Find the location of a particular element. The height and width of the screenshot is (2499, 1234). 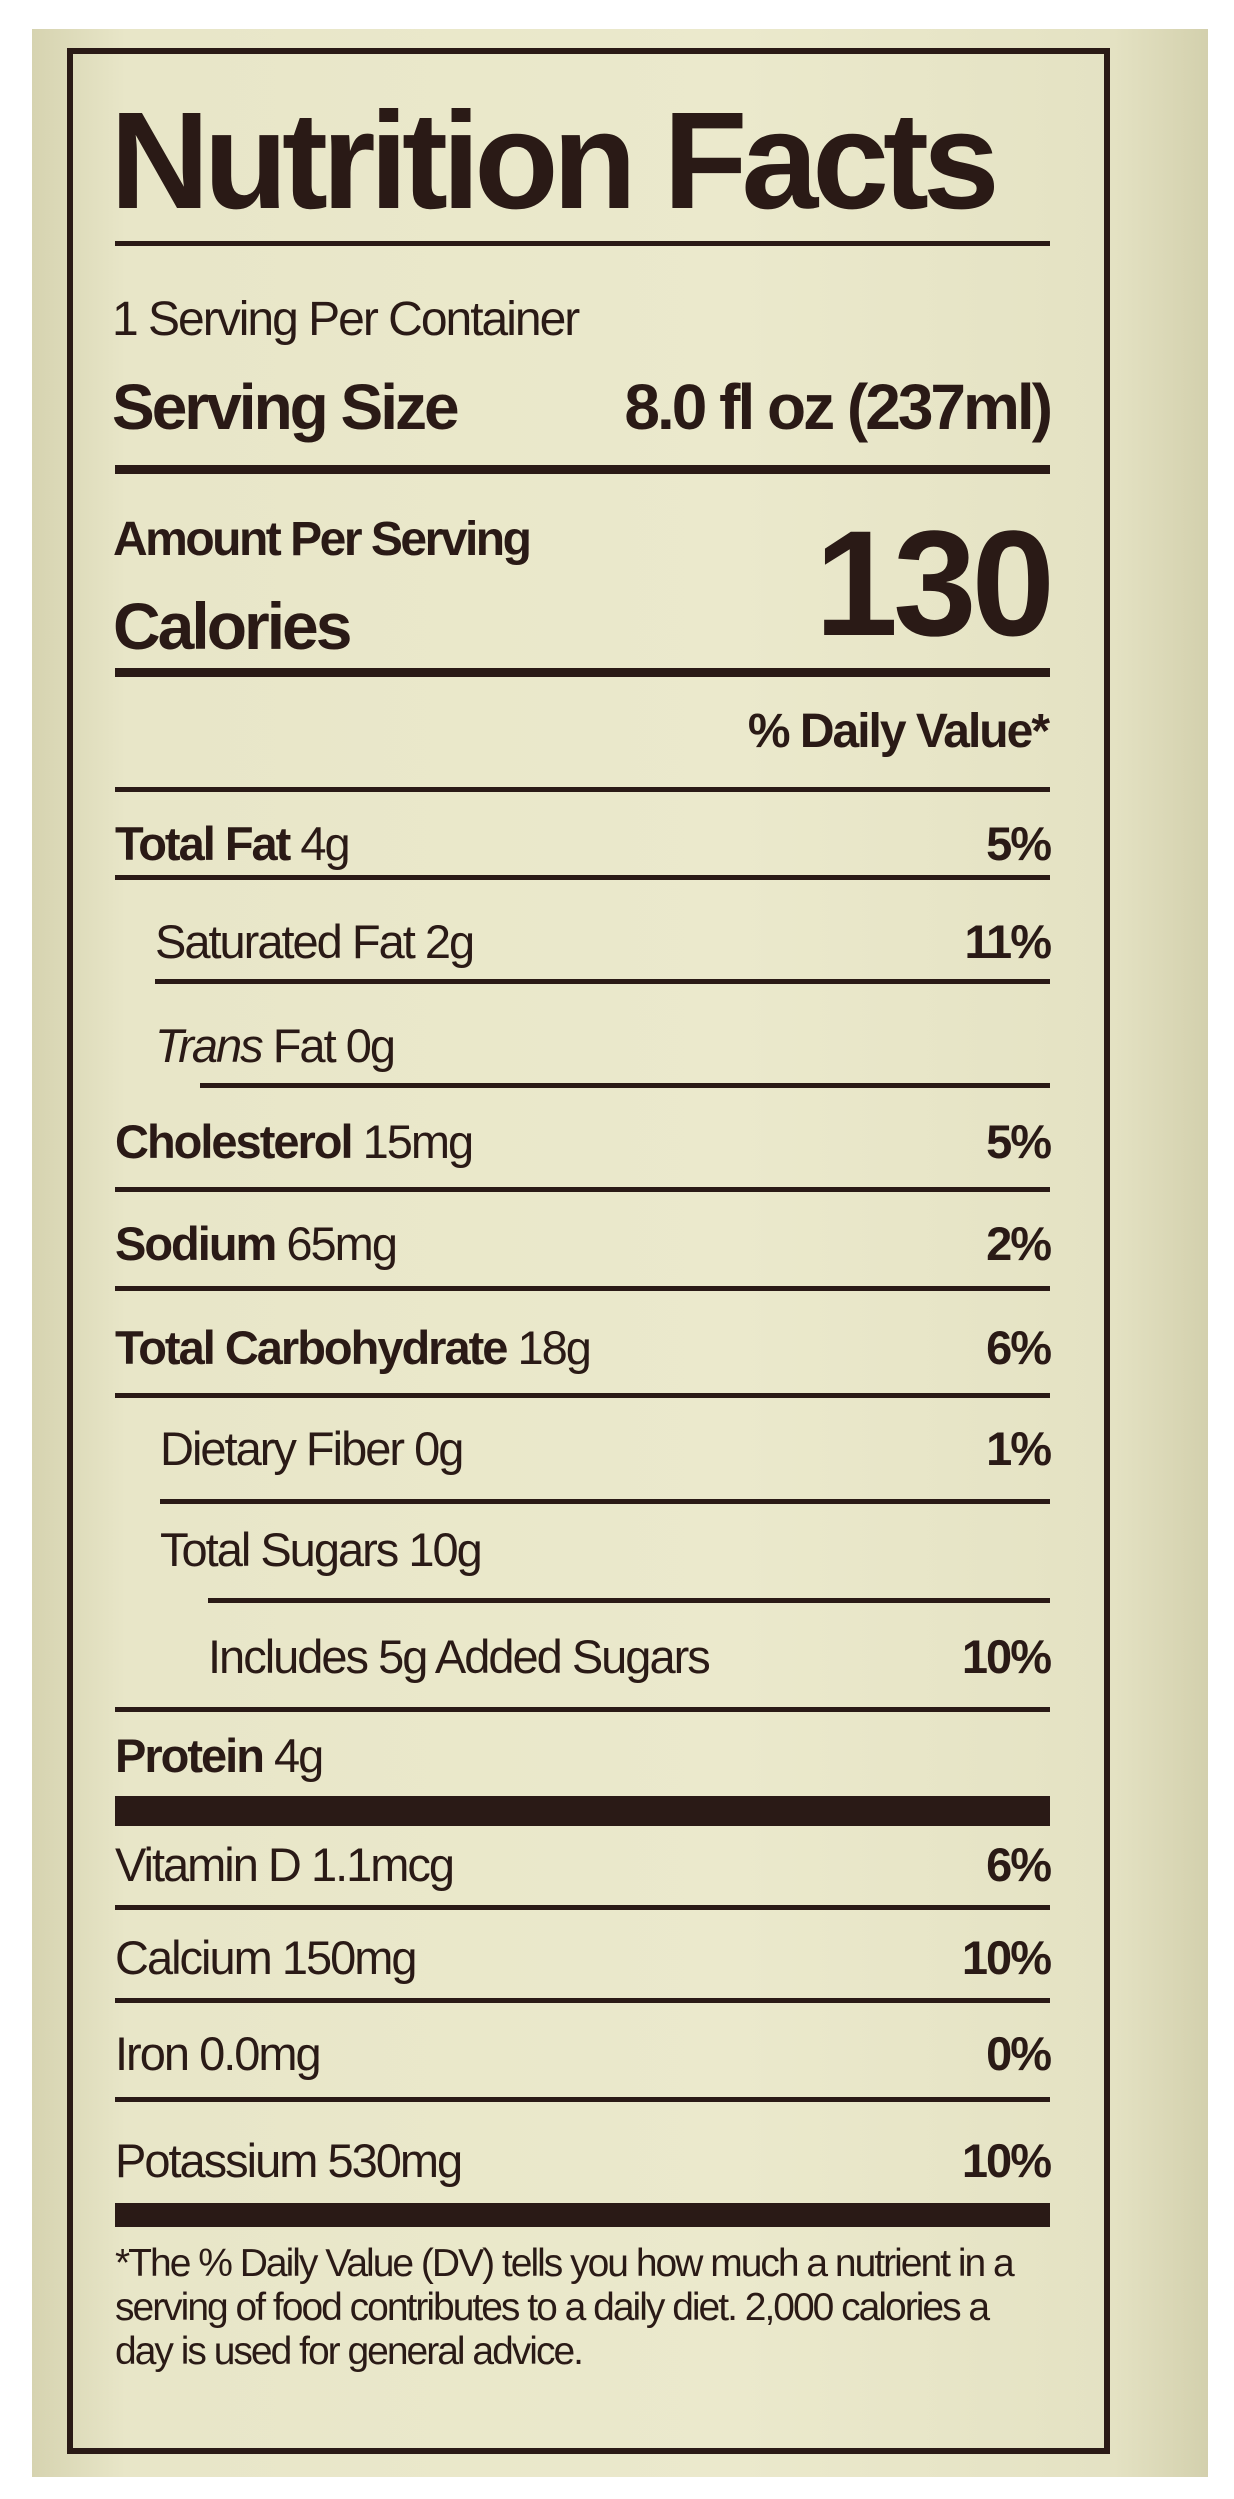

nutrient-name: Trans is located at coordinates (209, 1045).